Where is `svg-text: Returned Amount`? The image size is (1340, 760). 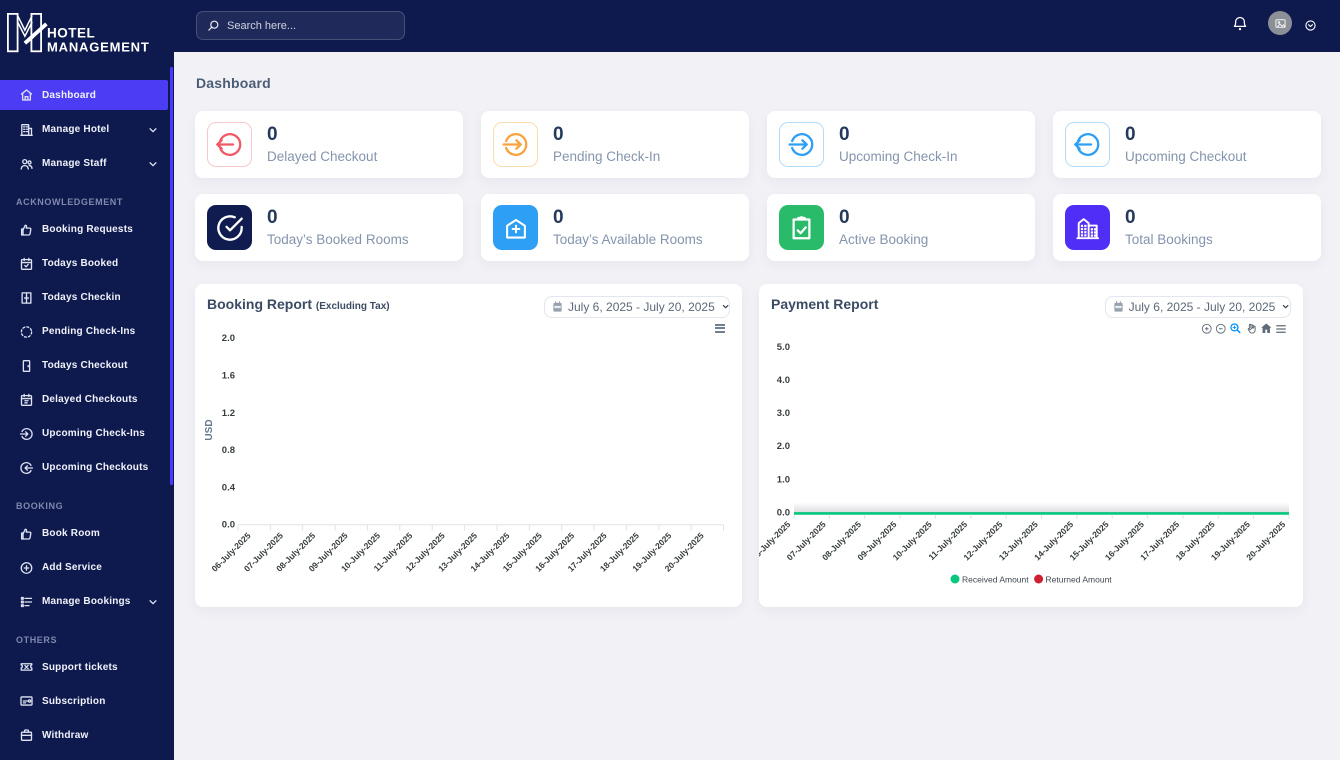
svg-text: Returned Amount is located at coordinates (1079, 580).